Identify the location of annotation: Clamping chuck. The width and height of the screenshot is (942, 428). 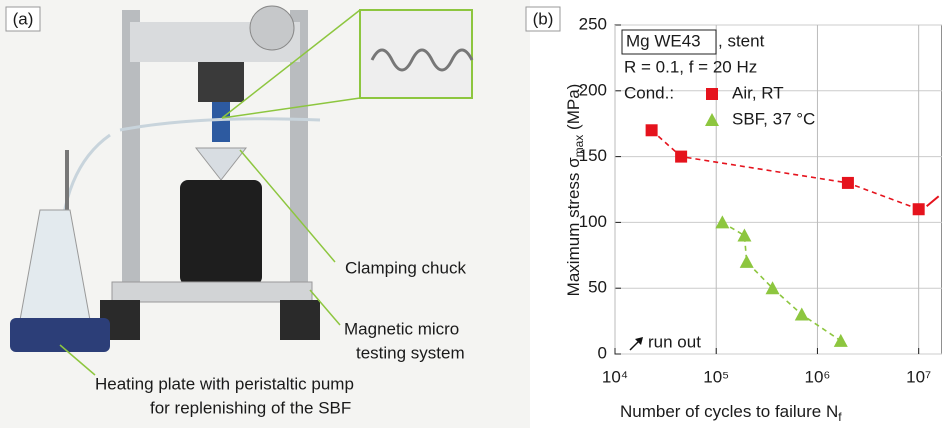
(405, 267).